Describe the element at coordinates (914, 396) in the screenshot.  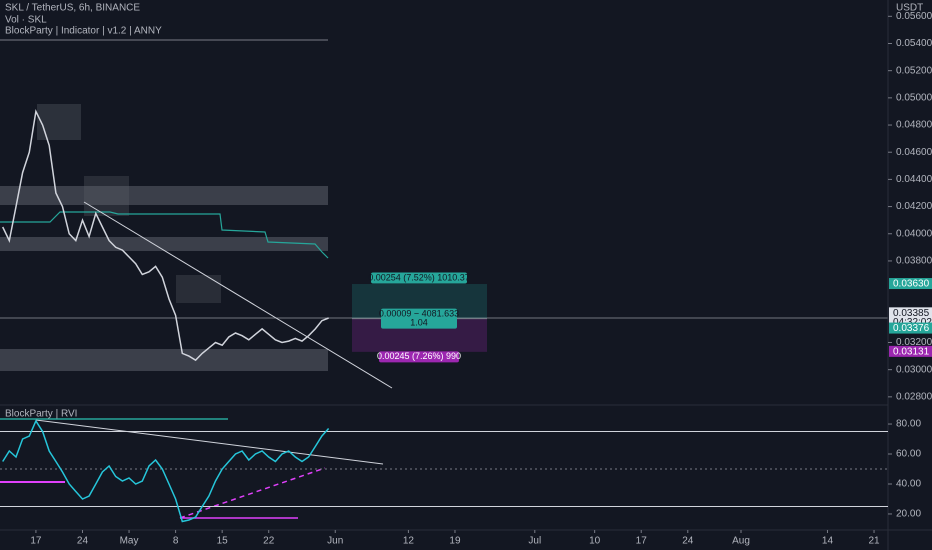
I see `y-tick-label: 0.02800` at that location.